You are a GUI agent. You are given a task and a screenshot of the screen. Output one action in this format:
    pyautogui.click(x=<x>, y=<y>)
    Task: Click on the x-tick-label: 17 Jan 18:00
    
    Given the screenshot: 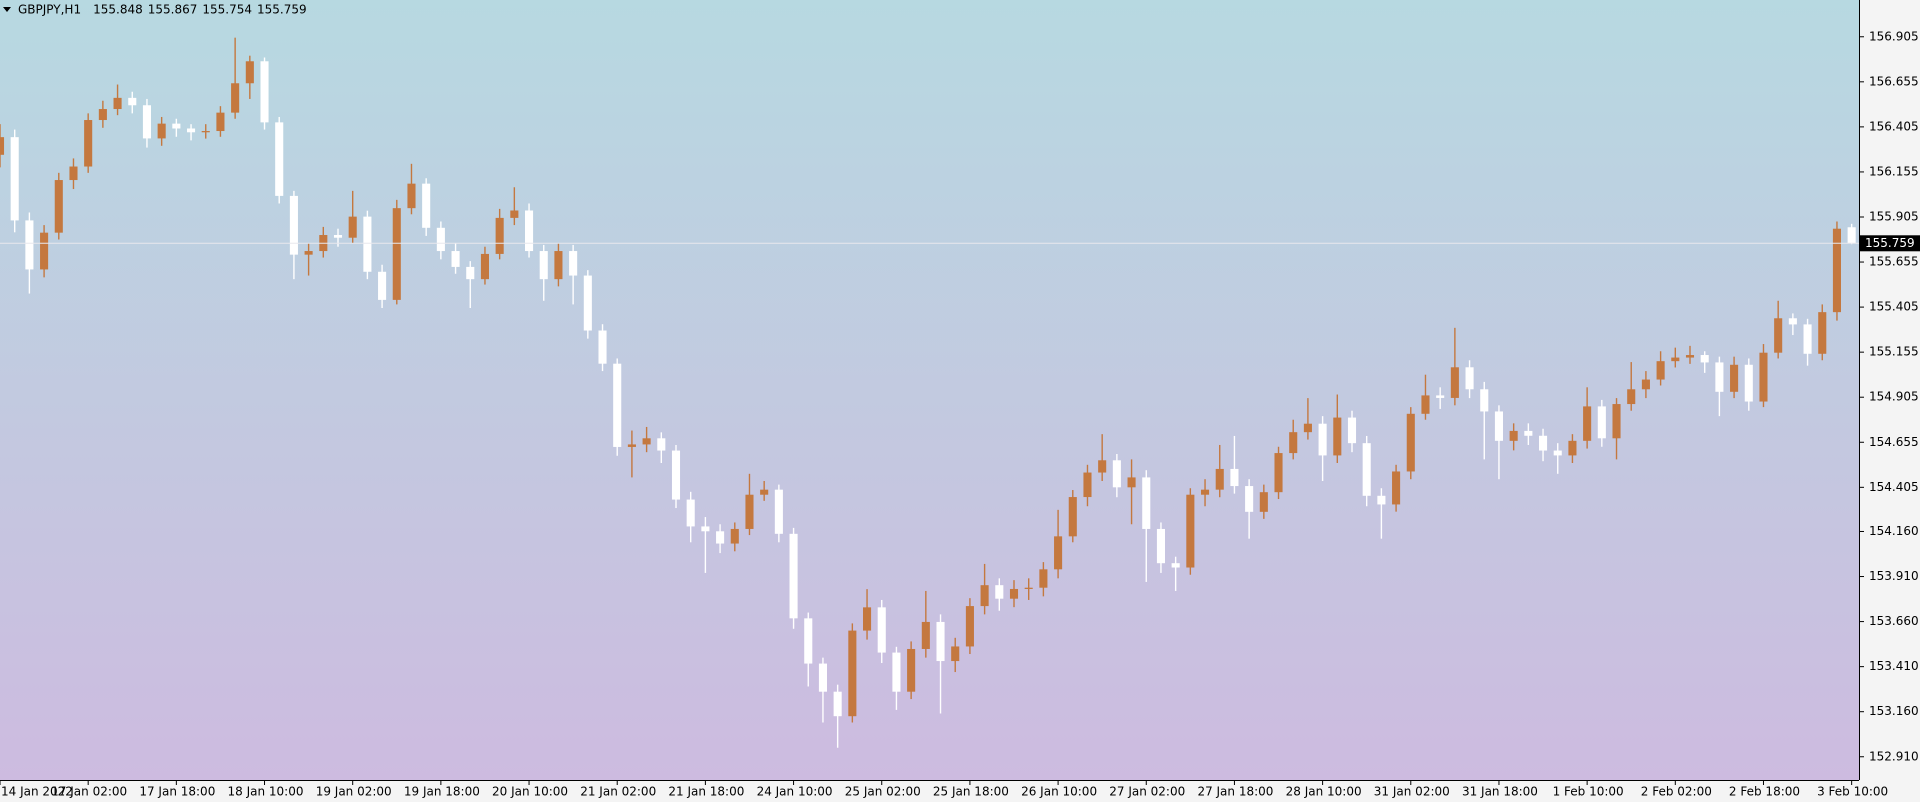 What is the action you would take?
    pyautogui.click(x=177, y=792)
    